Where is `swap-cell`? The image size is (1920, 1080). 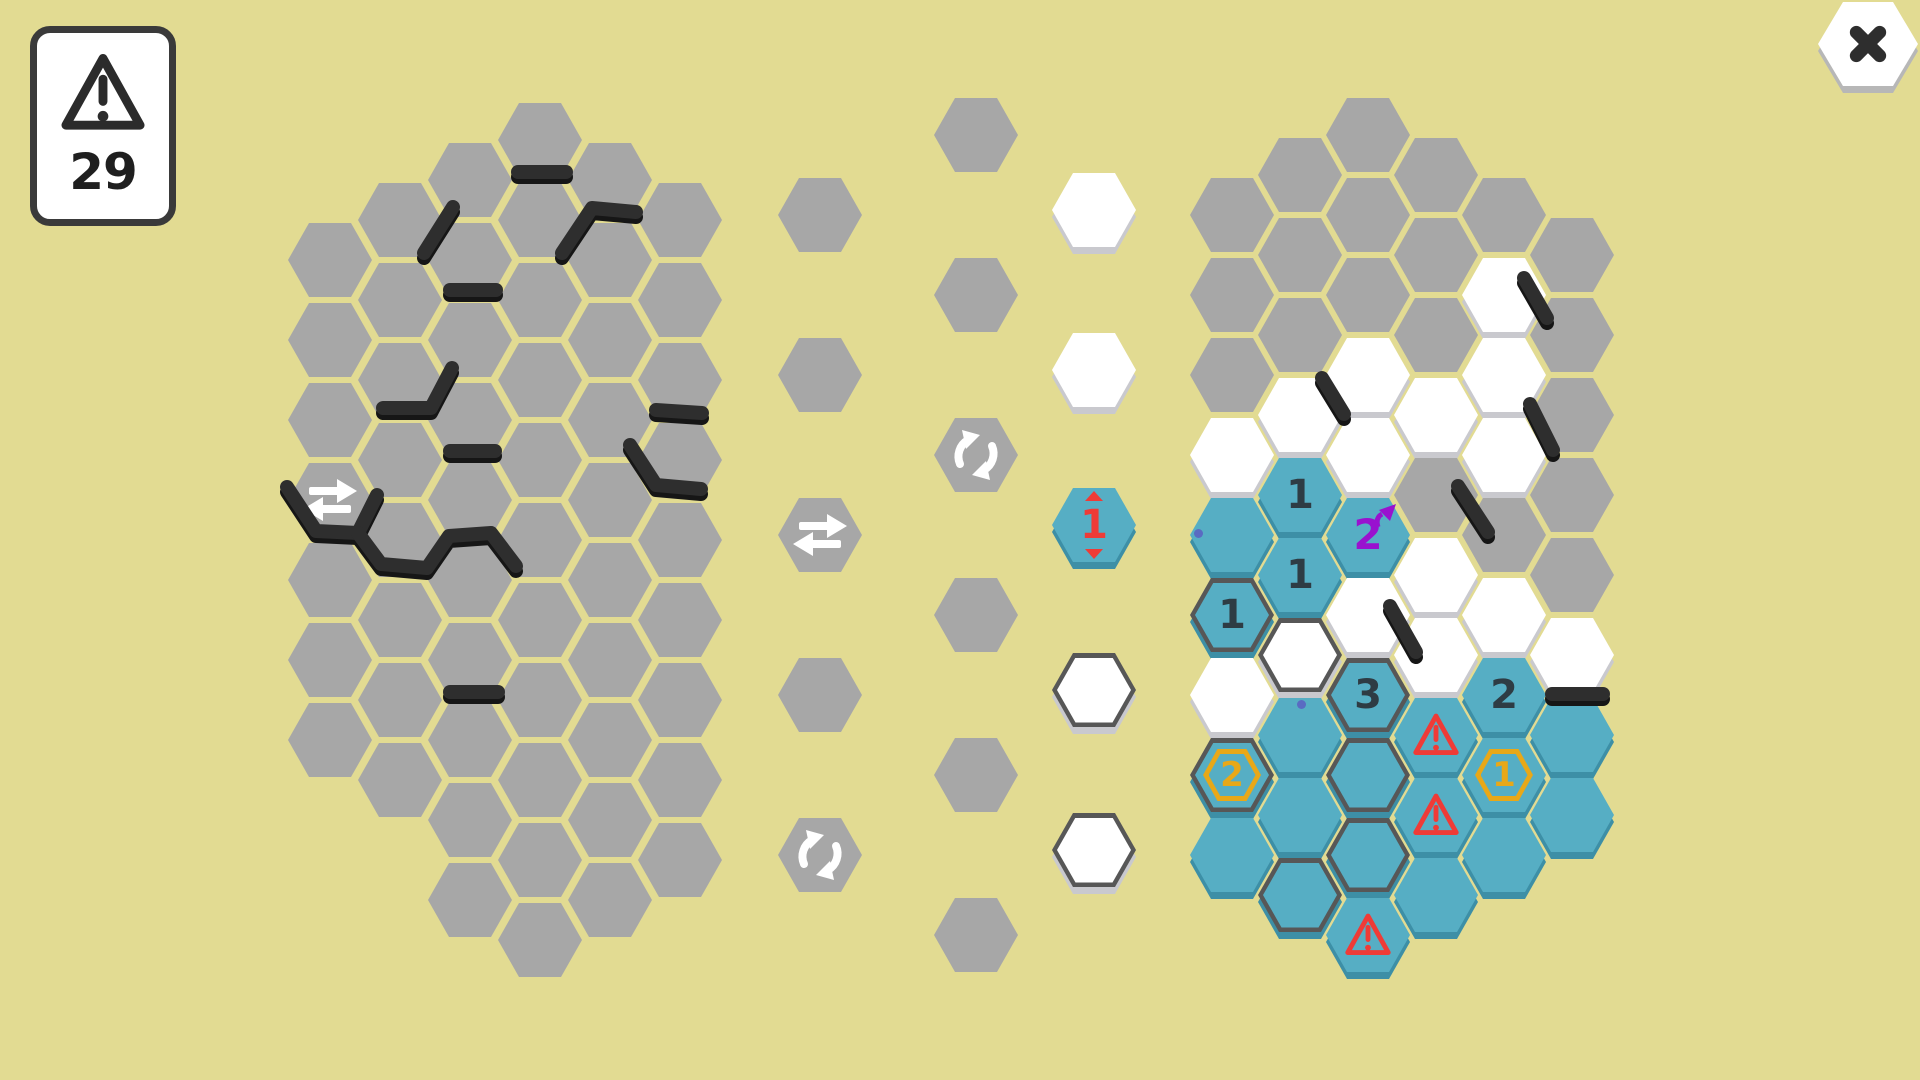 swap-cell is located at coordinates (820, 535).